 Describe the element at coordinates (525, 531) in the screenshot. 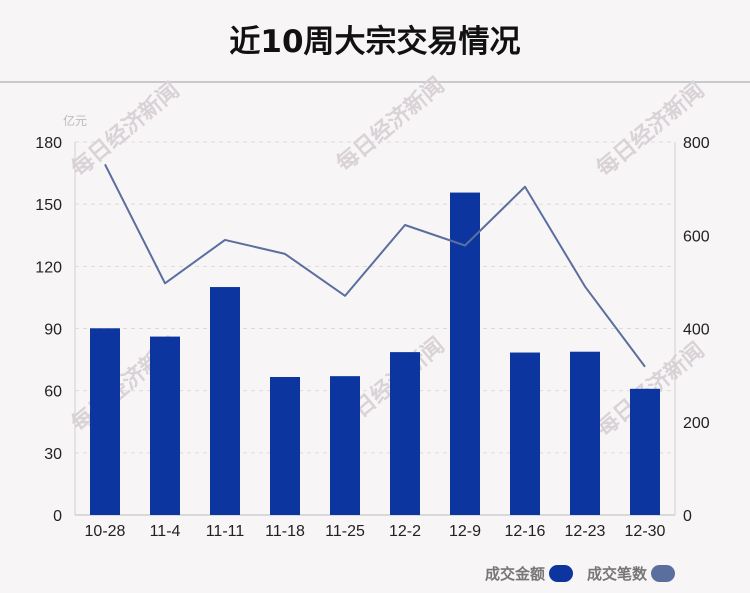

I see `x-tick-label: 12-16` at that location.